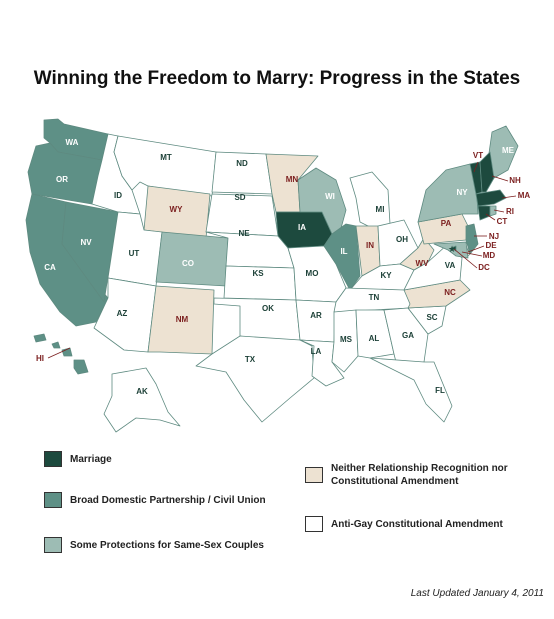  I want to click on legend-swatch-marriage, so click(53, 459).